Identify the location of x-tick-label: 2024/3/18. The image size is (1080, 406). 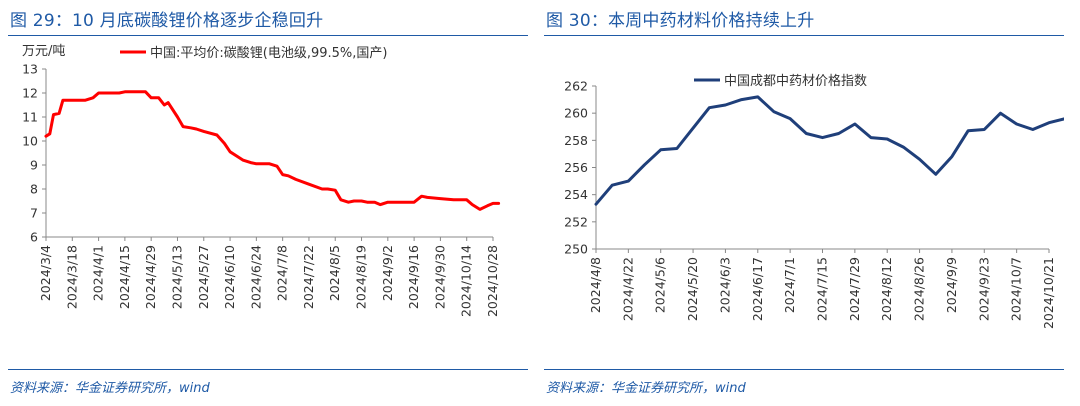
(71, 277).